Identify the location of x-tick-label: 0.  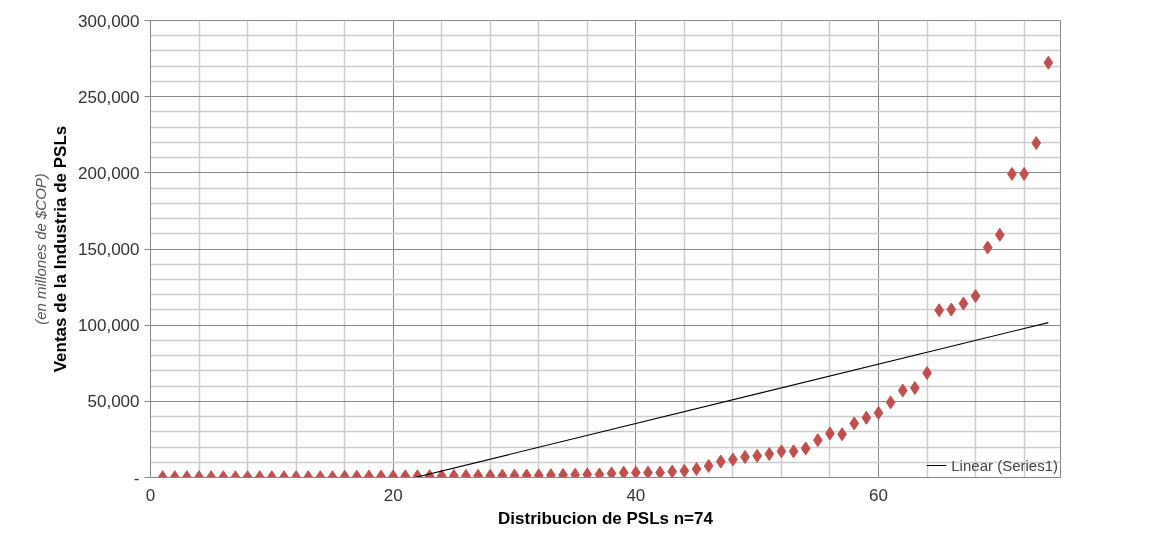
(150, 495).